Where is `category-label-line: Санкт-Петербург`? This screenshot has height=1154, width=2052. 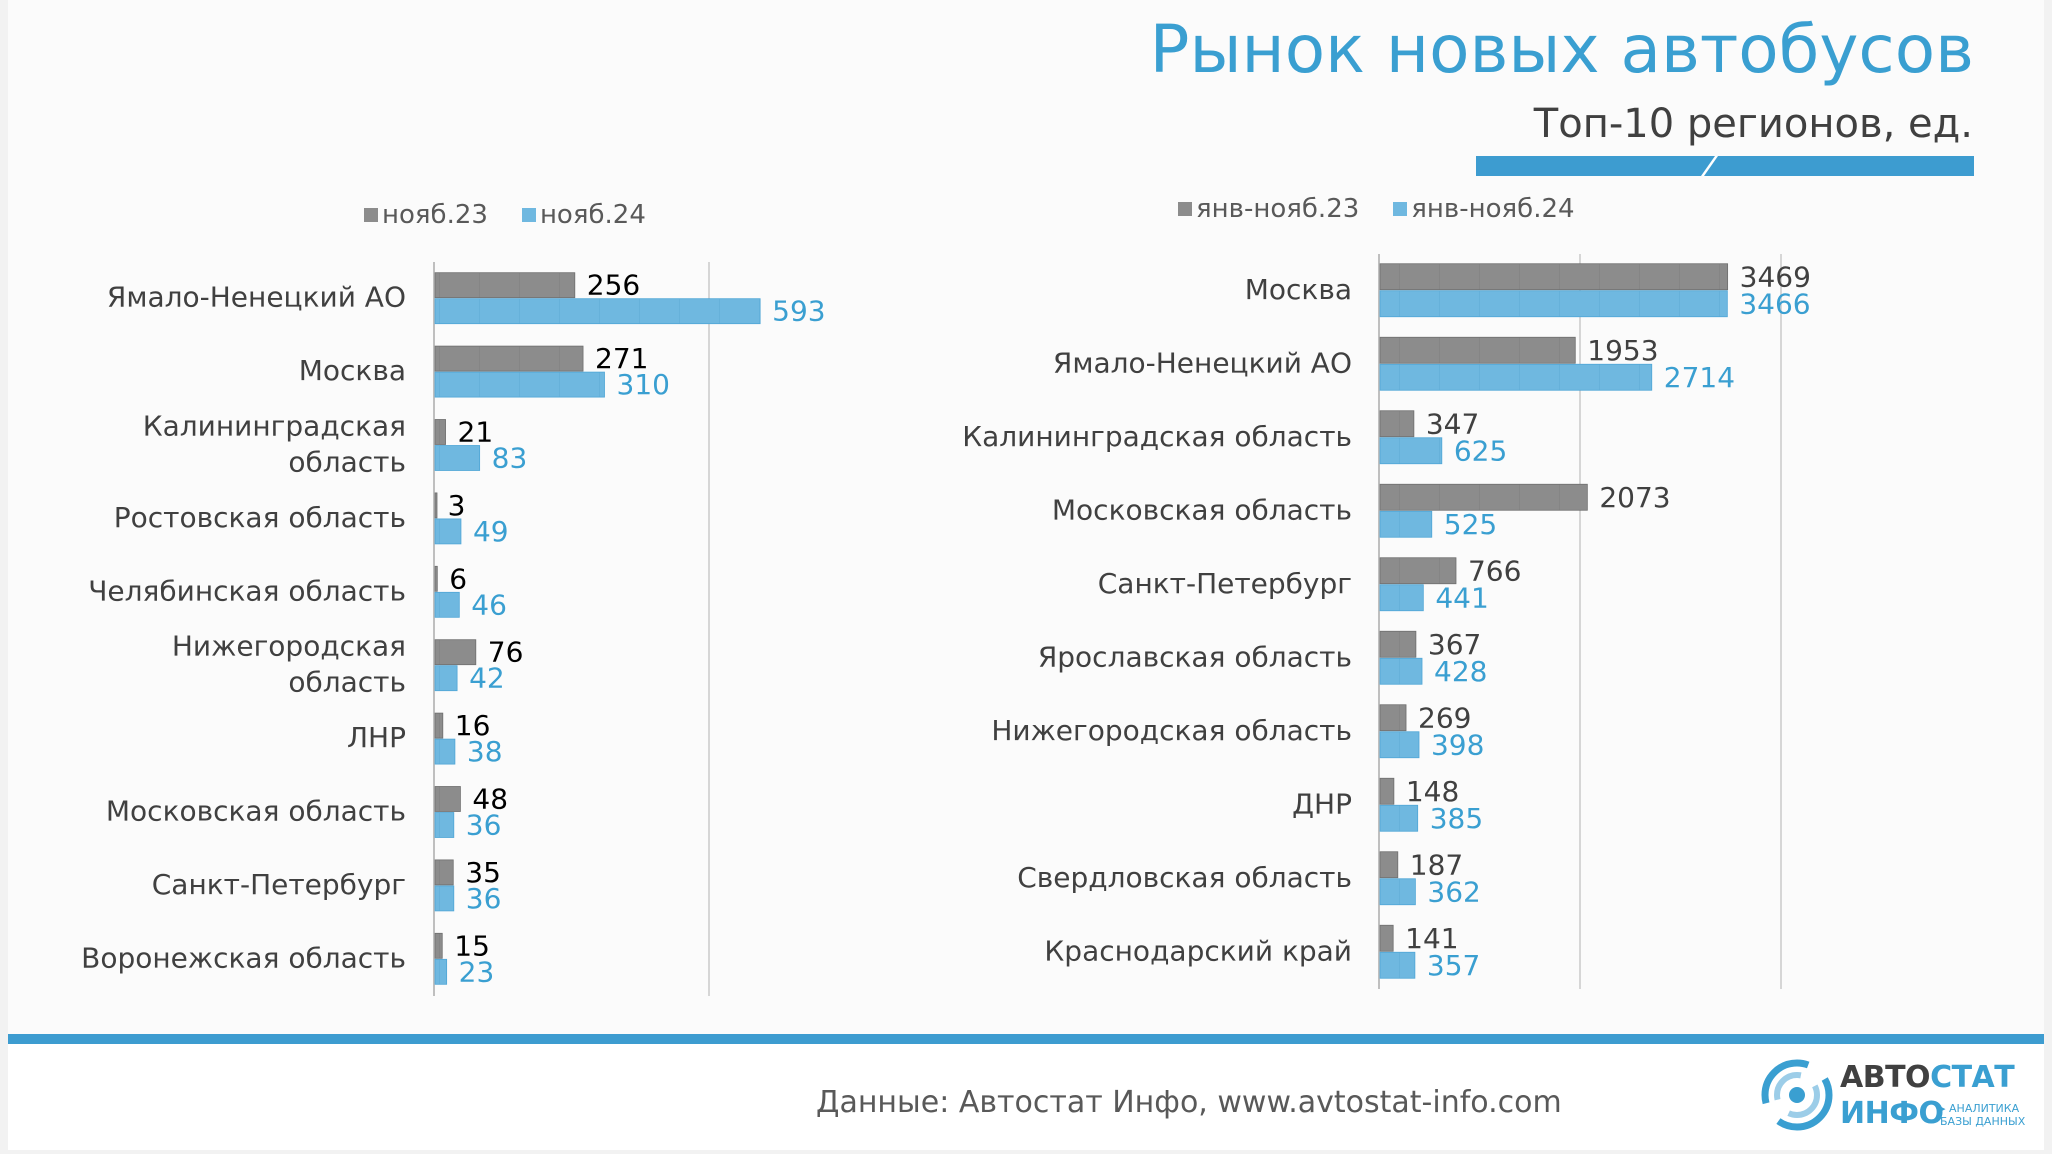 category-label-line: Санкт-Петербург is located at coordinates (279, 884).